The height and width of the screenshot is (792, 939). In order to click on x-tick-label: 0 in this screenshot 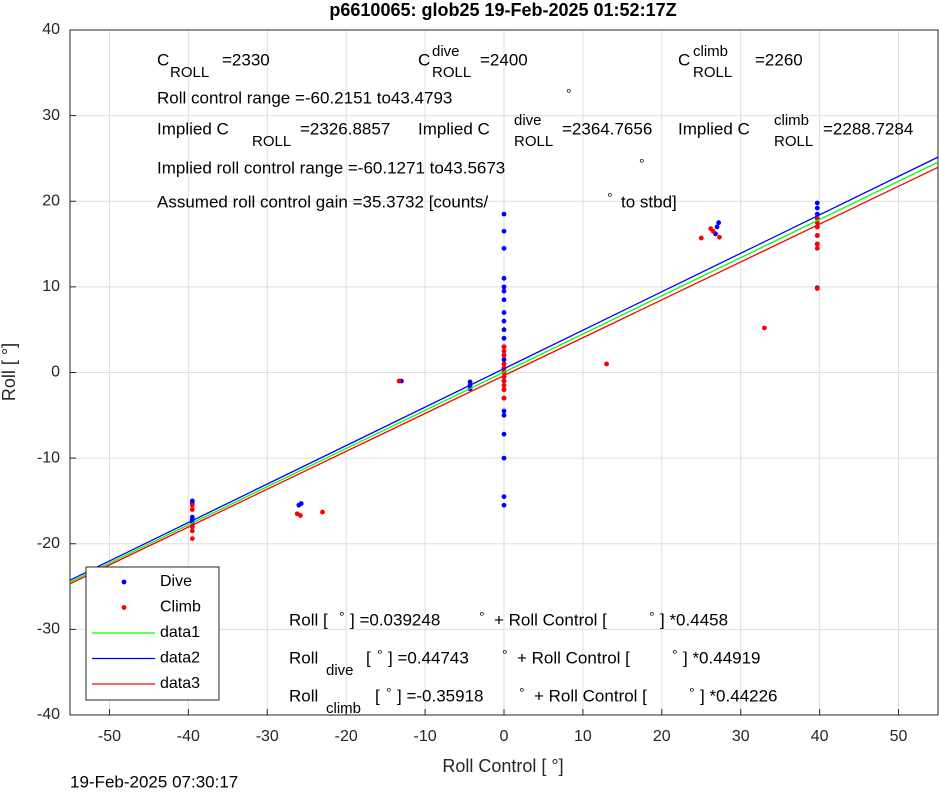, I will do `click(504, 736)`.